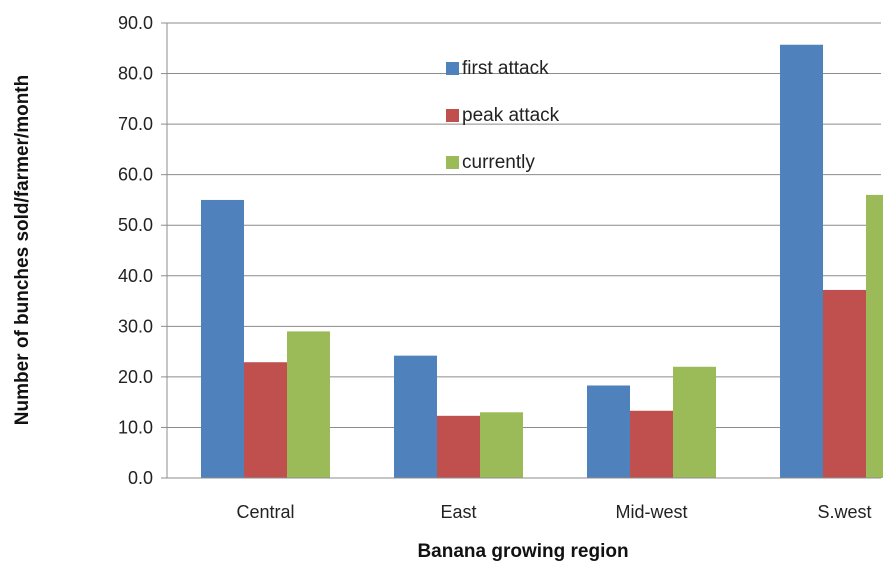 Image resolution: width=883 pixels, height=565 pixels. What do you see at coordinates (265, 512) in the screenshot?
I see `x-tick-label: Central` at bounding box center [265, 512].